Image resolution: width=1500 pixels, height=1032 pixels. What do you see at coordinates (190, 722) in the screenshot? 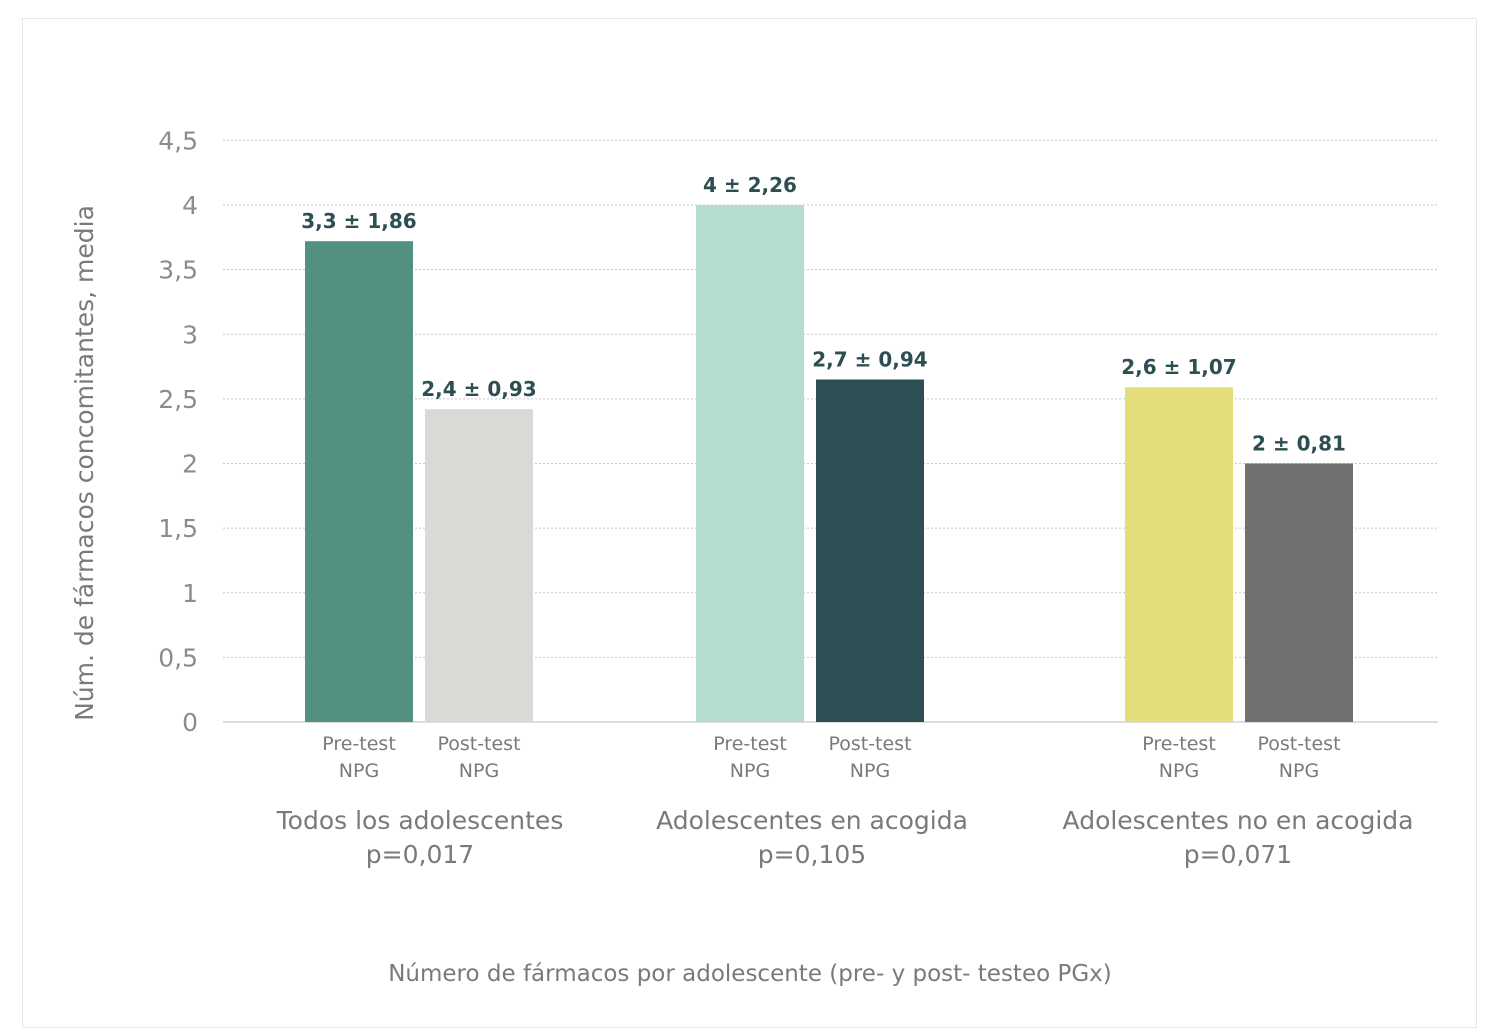
I see `y-tick-label: 0` at bounding box center [190, 722].